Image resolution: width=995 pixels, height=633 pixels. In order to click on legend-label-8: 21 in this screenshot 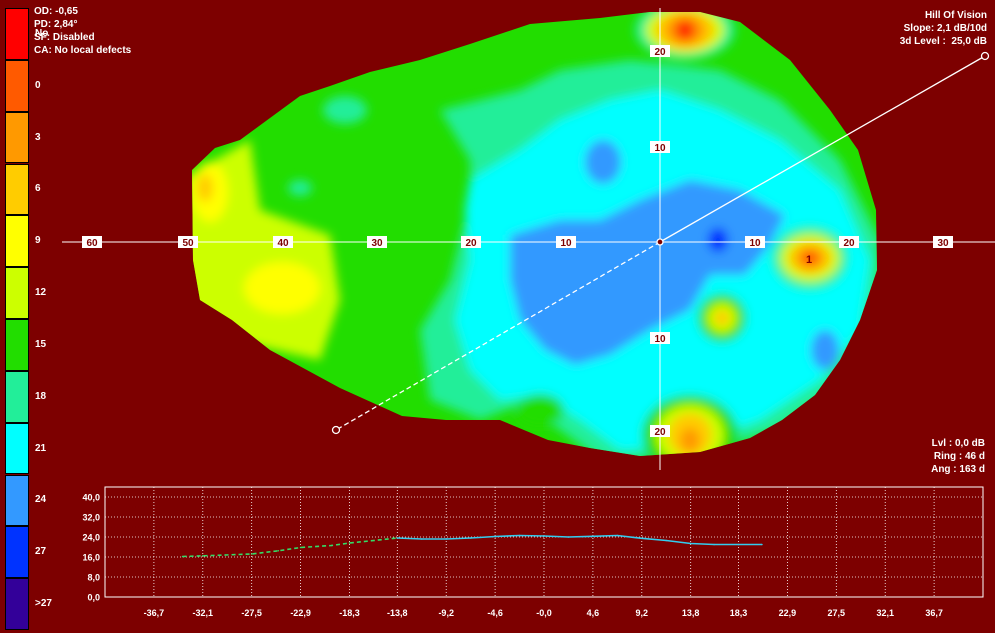, I will do `click(41, 448)`.